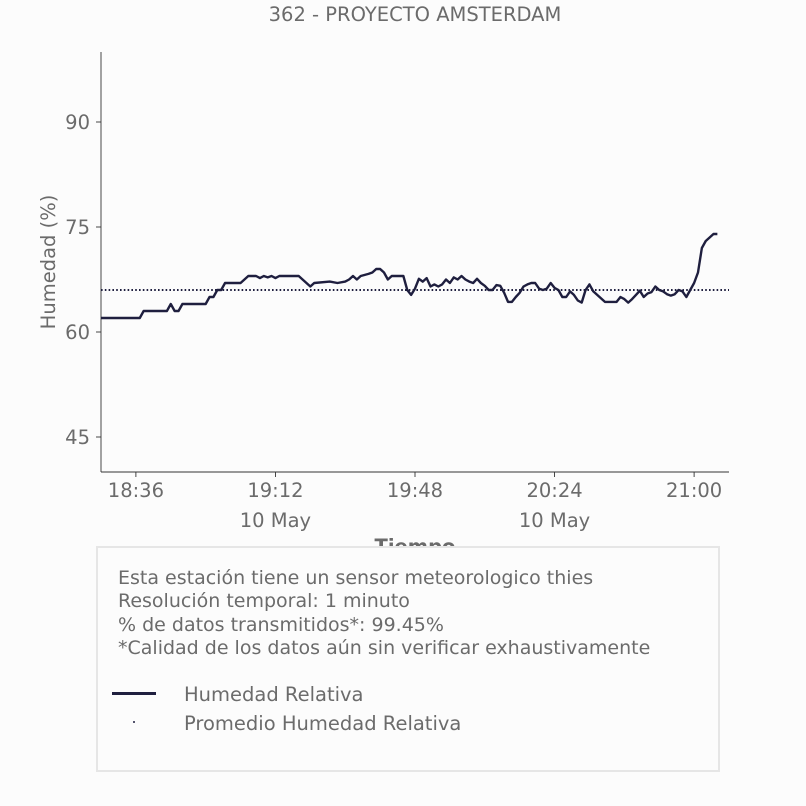 Image resolution: width=806 pixels, height=806 pixels. I want to click on info-line-resolution: Resolución temporal: 1 minuto, so click(264, 601).